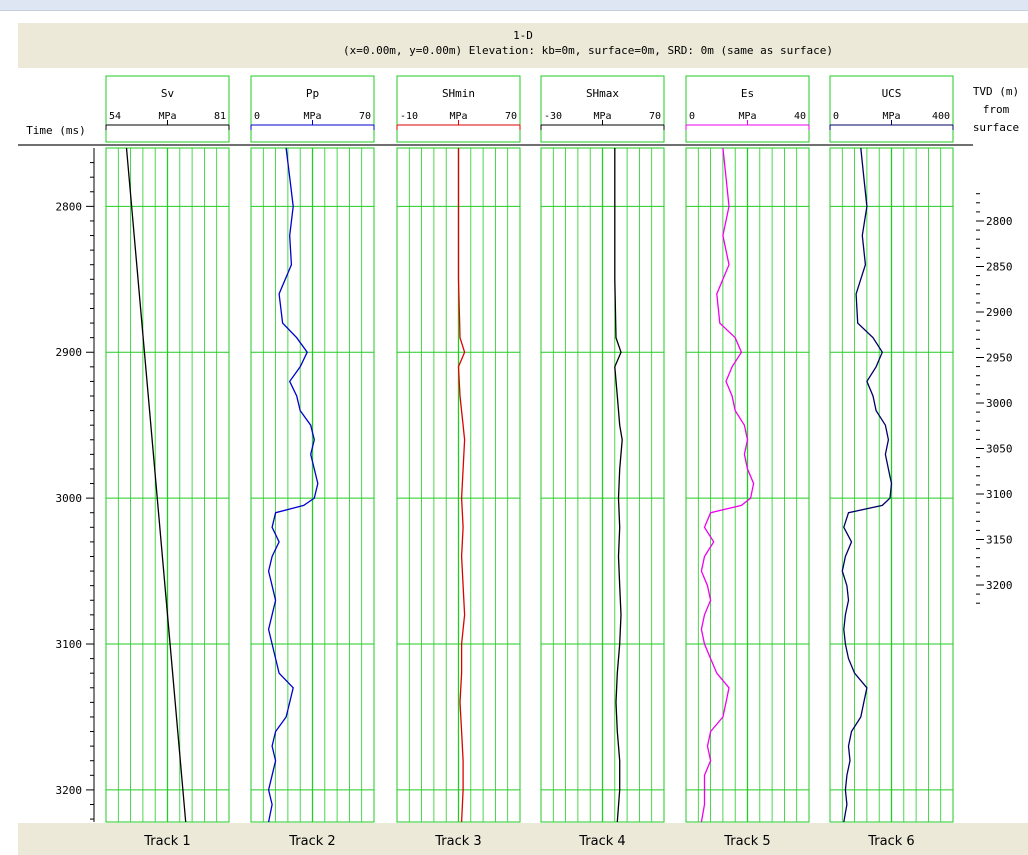 The height and width of the screenshot is (855, 1028). I want to click on tvd-tick-label: 3050, so click(999, 449).